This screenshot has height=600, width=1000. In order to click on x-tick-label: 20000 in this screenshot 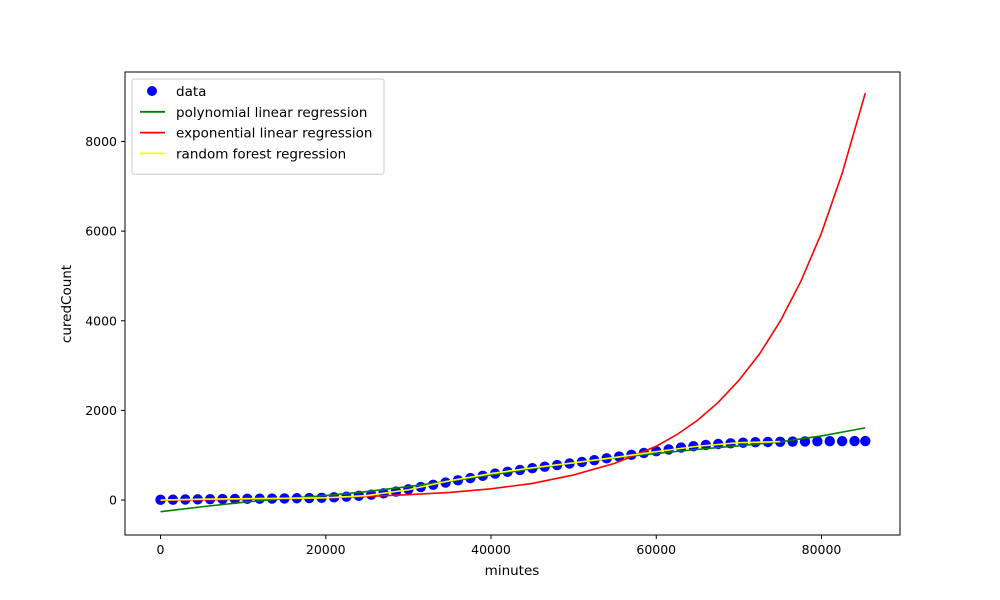, I will do `click(326, 549)`.